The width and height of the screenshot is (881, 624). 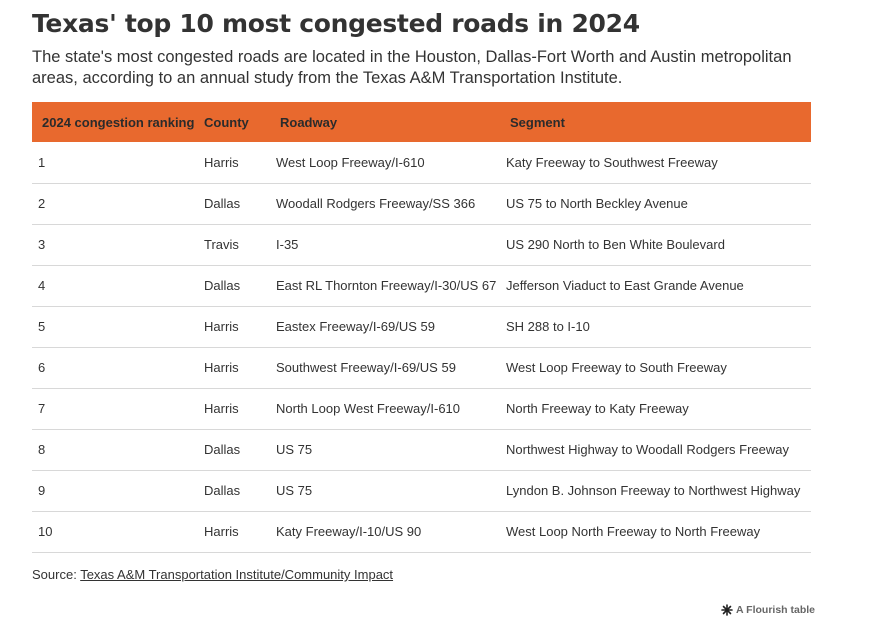 What do you see at coordinates (350, 162) in the screenshot?
I see `cell-roadway: West Loop Freeway/I-610` at bounding box center [350, 162].